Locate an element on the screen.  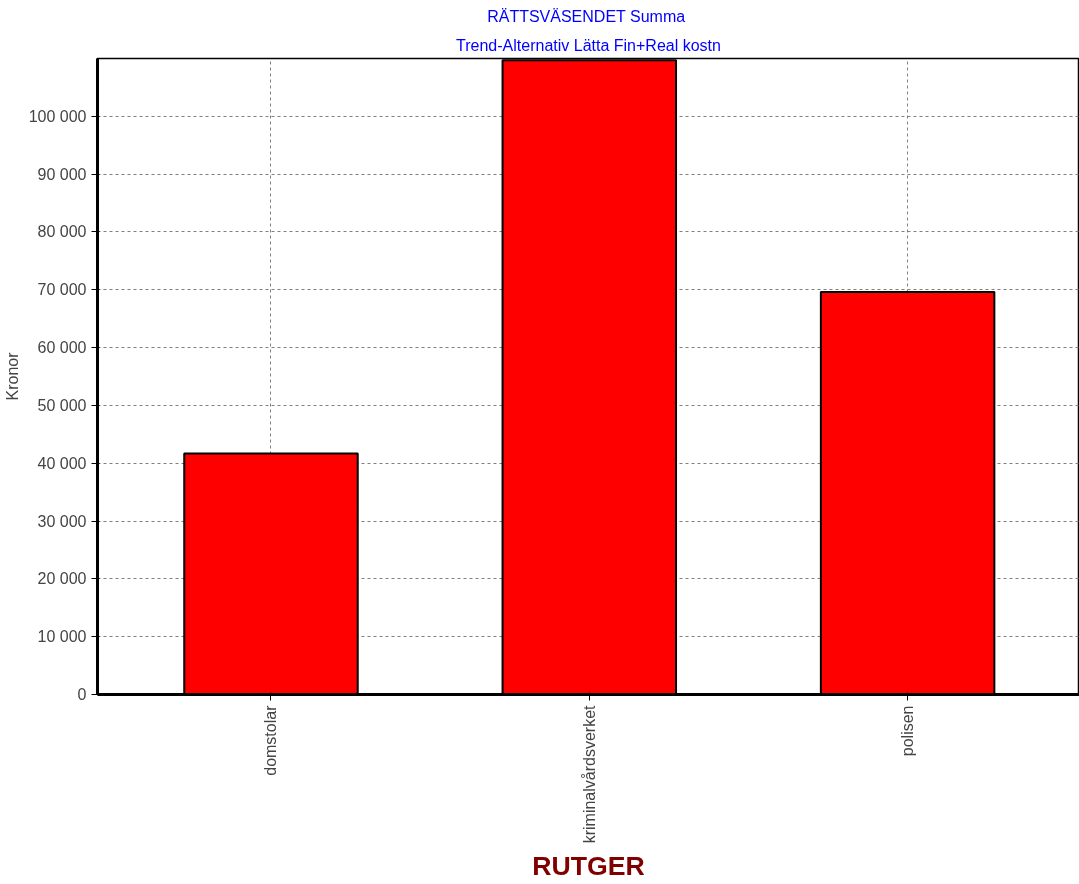
x-tick-label: kriminalvårdsverket is located at coordinates (589, 774).